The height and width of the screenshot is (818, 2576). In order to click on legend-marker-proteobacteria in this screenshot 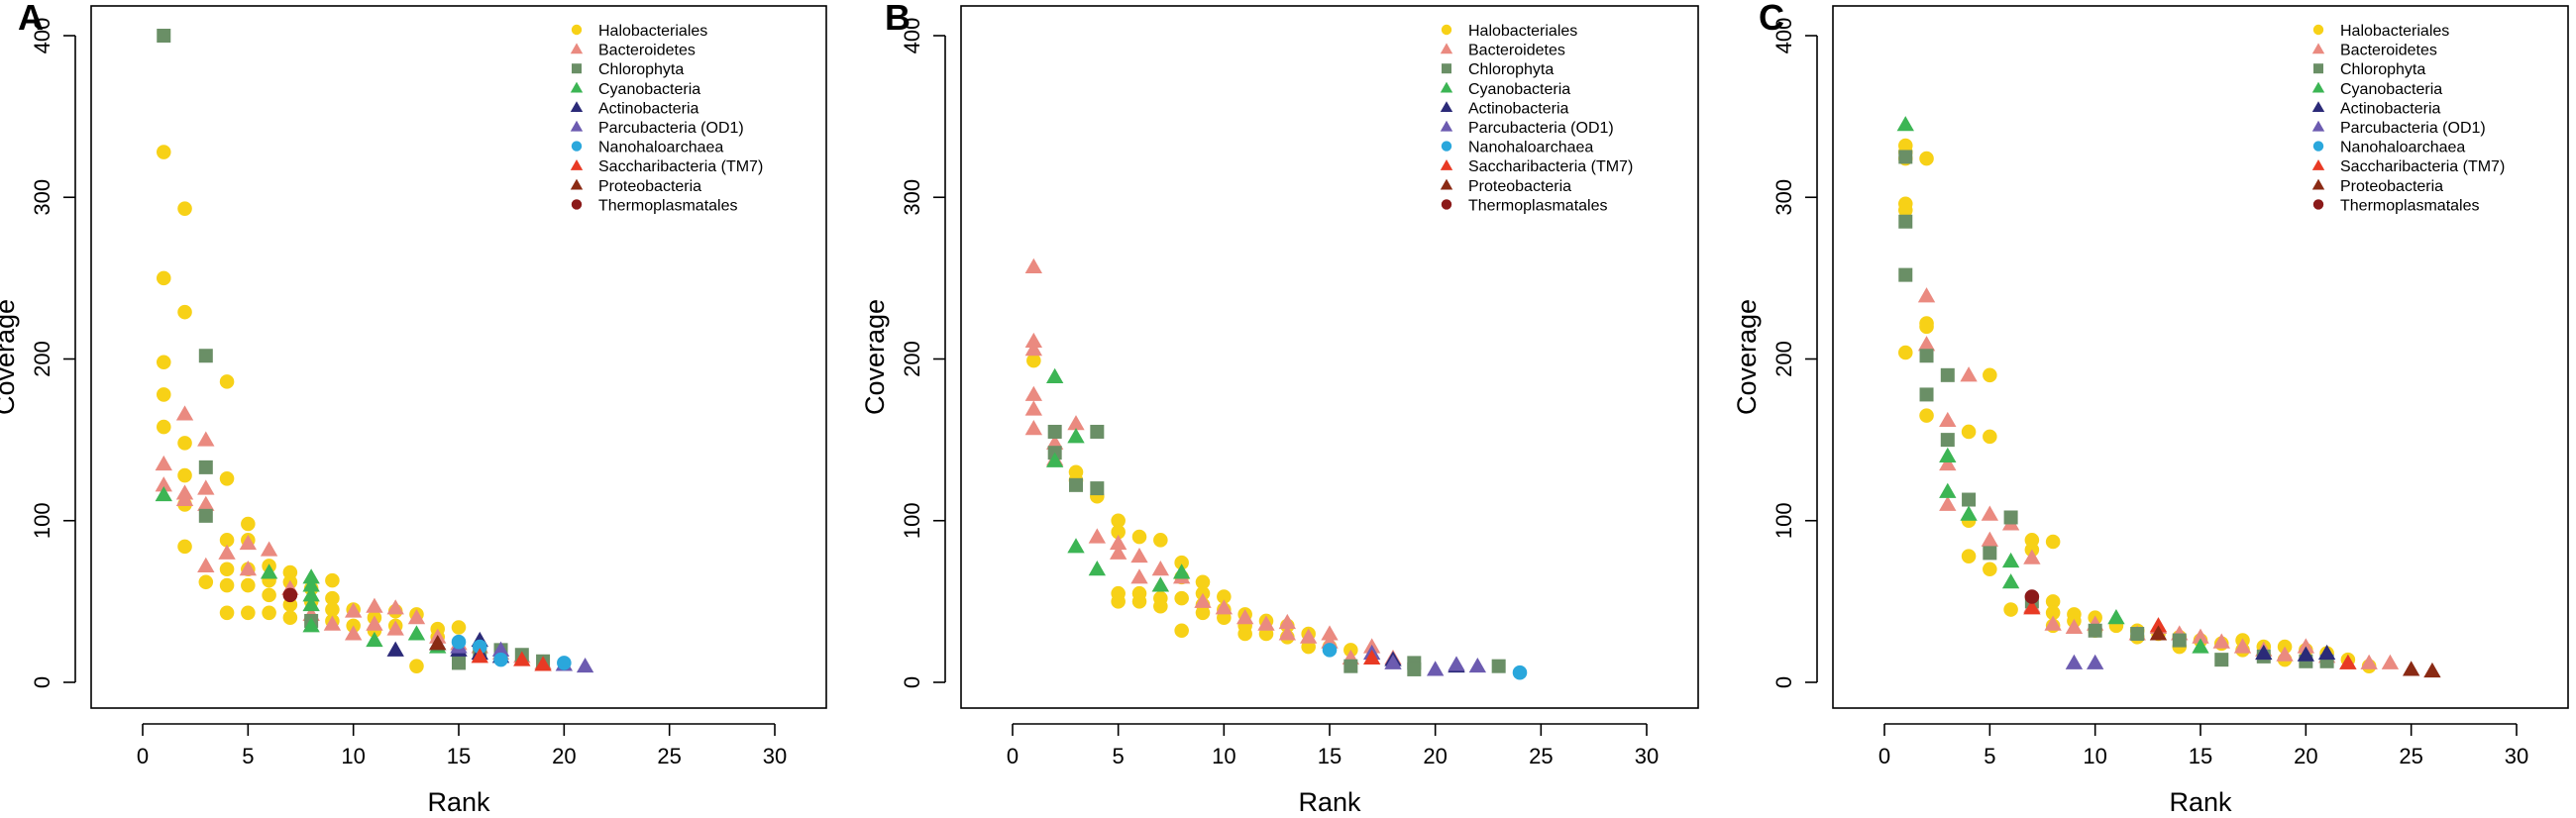, I will do `click(2318, 184)`.